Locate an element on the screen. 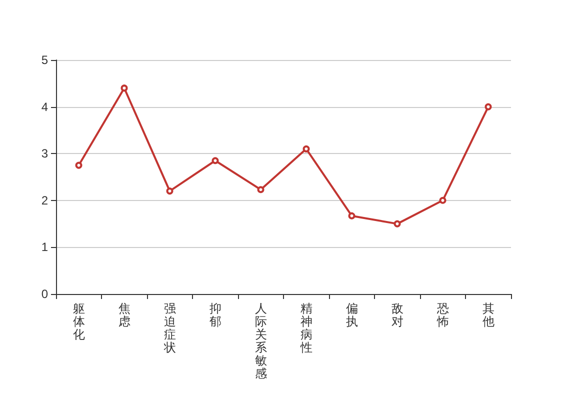 The width and height of the screenshot is (567, 400). x-tick-label: 敌对 is located at coordinates (397, 315).